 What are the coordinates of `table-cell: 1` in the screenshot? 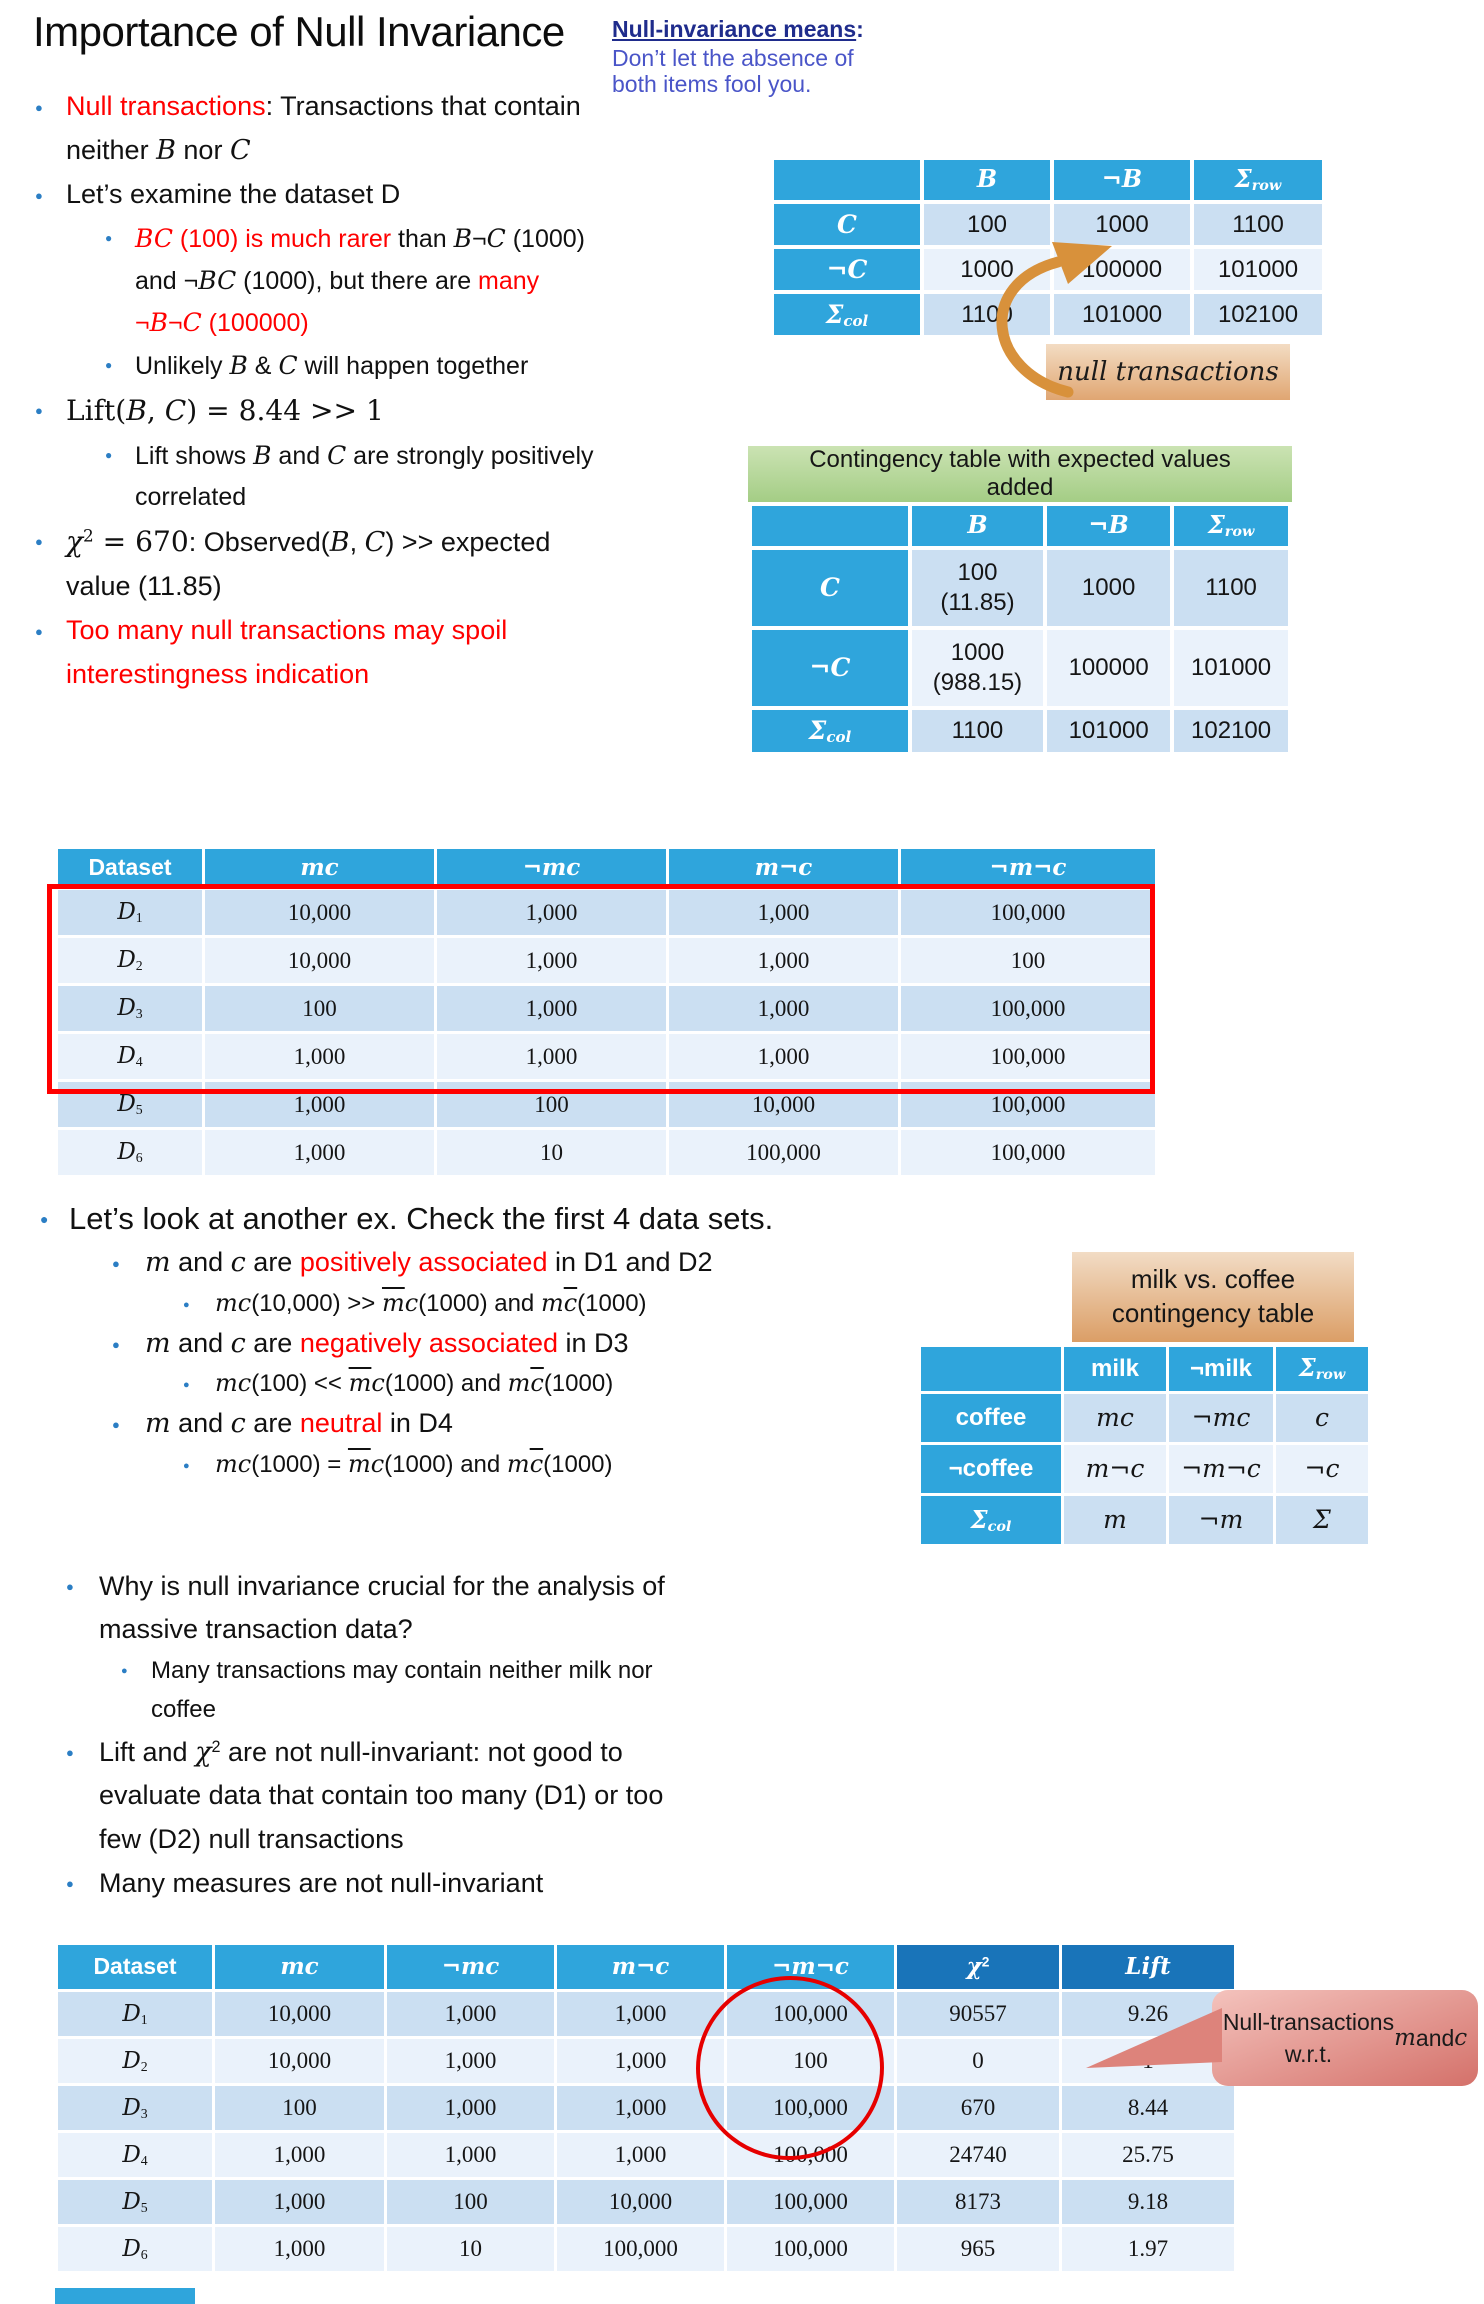 It's located at (1148, 2061).